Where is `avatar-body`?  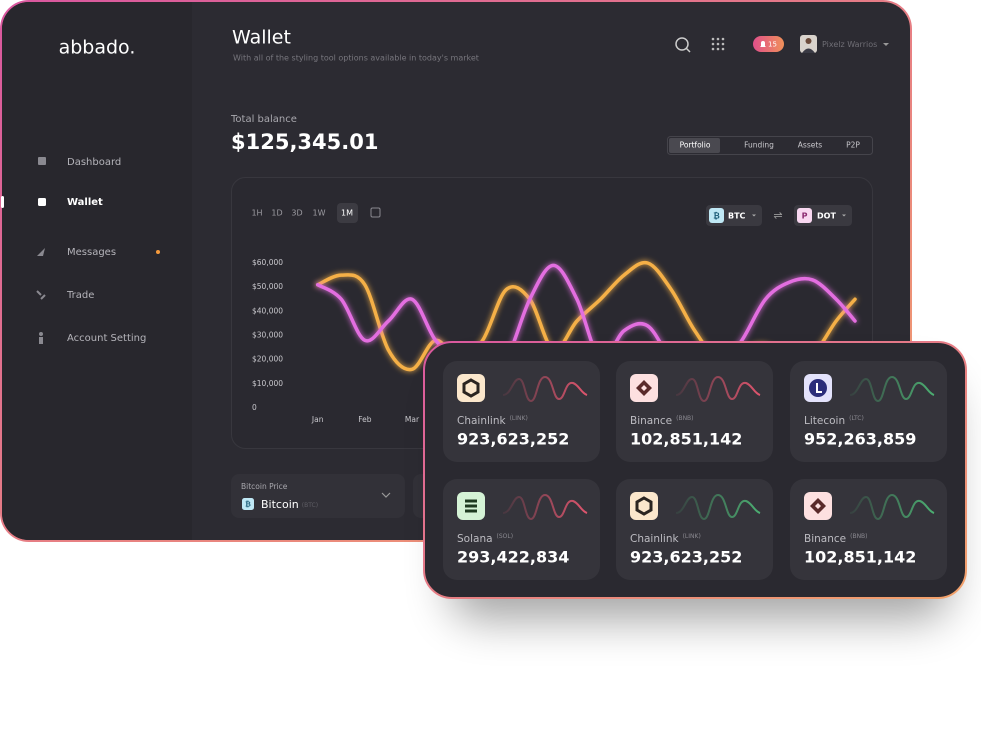
avatar-body is located at coordinates (808, 50).